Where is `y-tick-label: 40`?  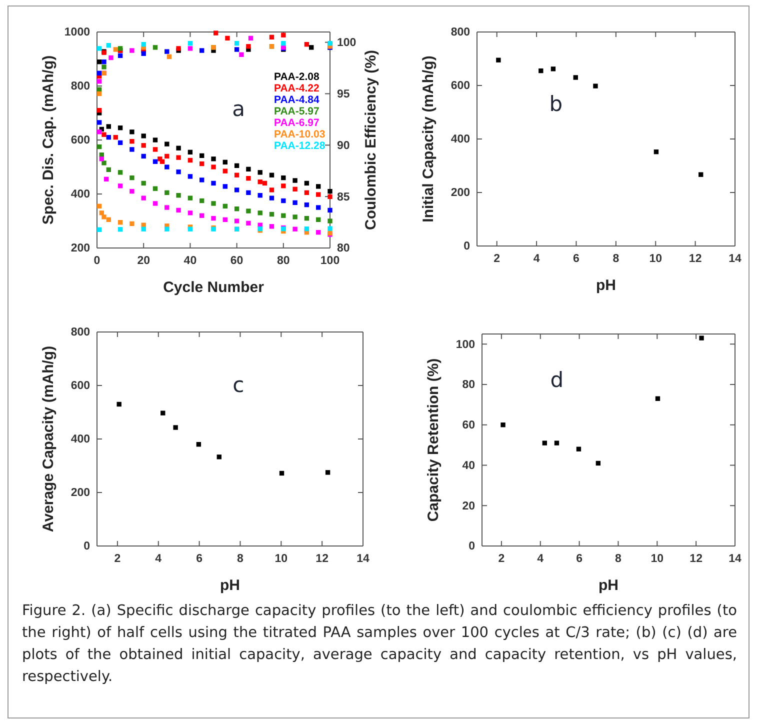
y-tick-label: 40 is located at coordinates (468, 466).